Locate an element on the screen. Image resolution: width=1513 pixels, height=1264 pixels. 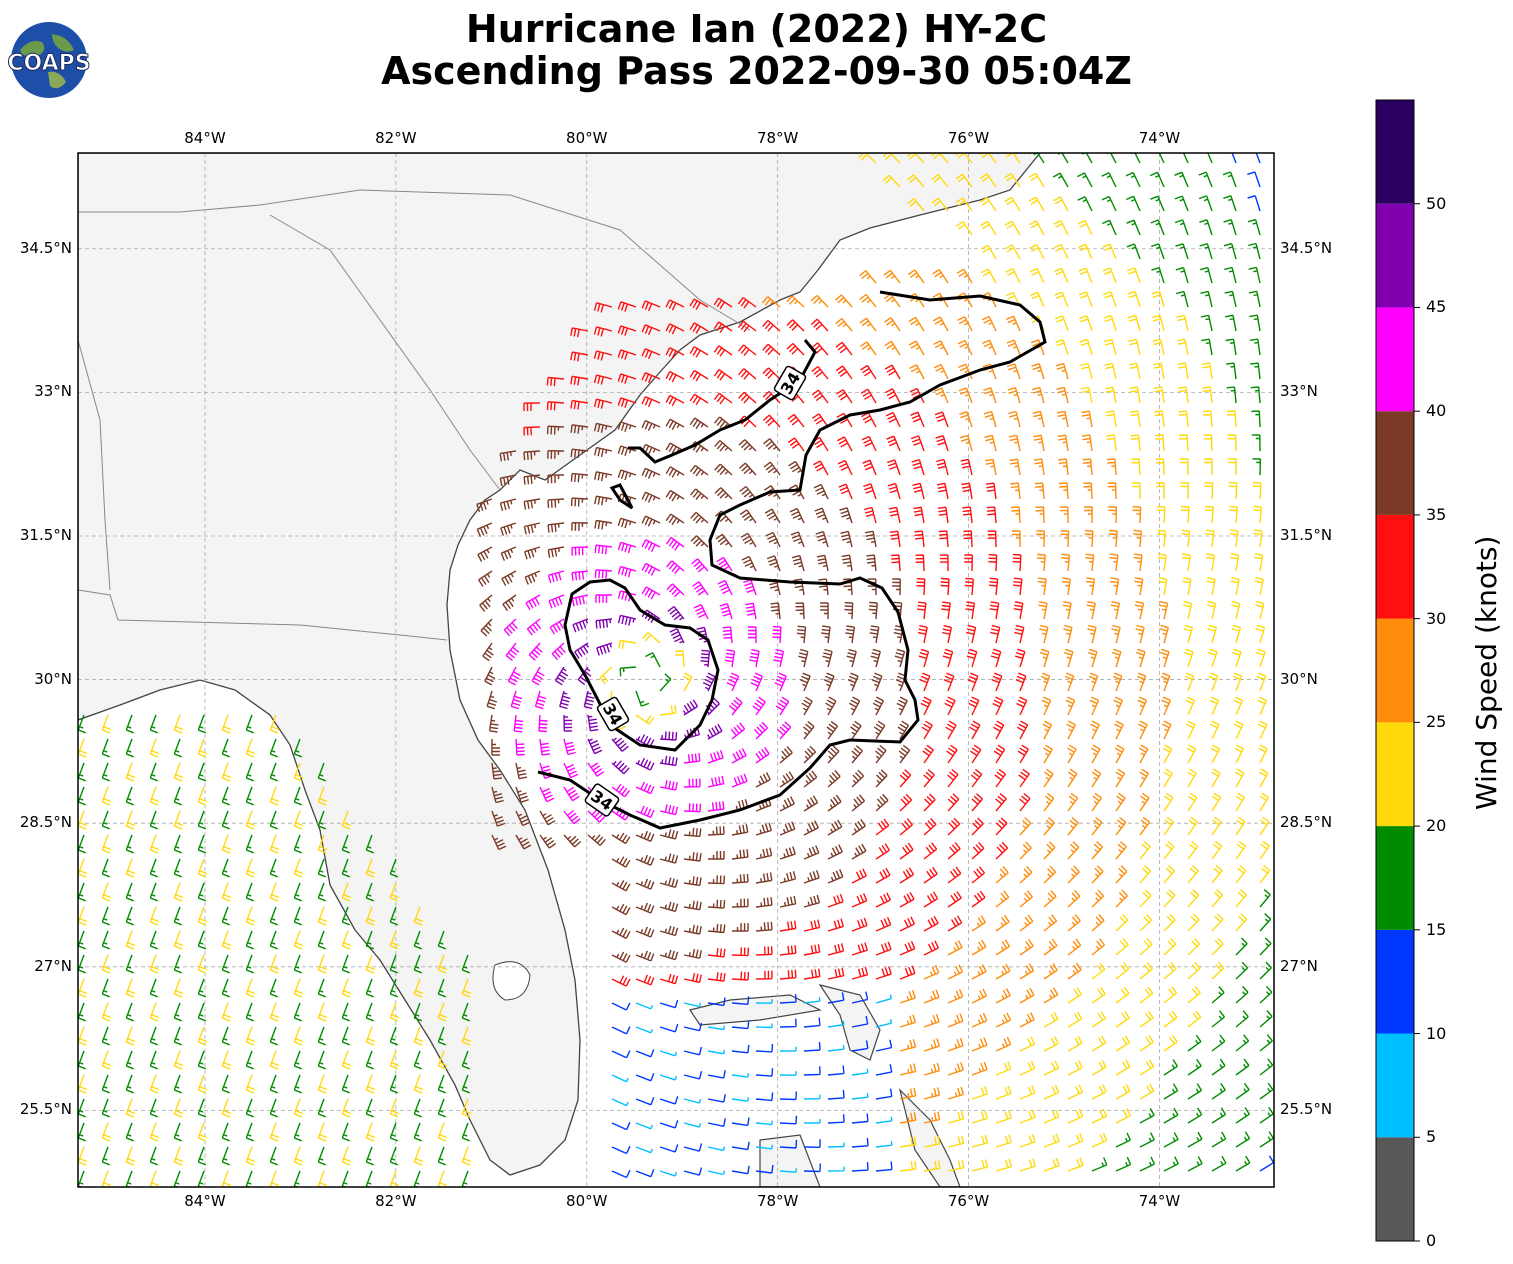
lat-tick-left-5: 27°N is located at coordinates (53, 965).